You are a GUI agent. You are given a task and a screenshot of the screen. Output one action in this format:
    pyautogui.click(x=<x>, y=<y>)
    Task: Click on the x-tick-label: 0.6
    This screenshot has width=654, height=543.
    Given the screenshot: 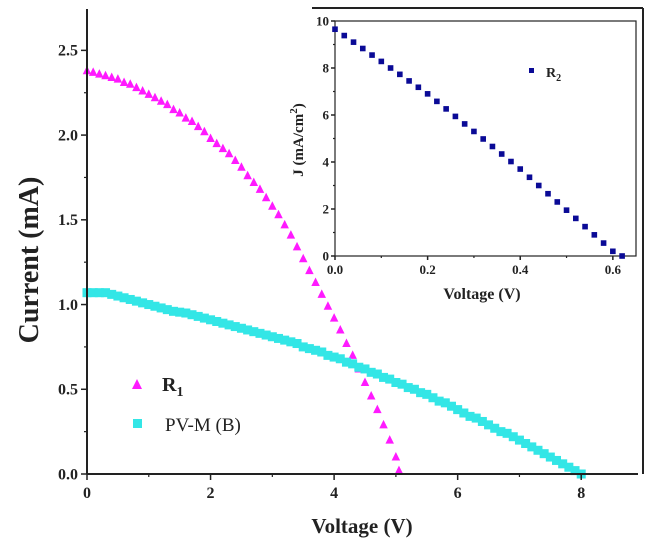 What is the action you would take?
    pyautogui.click(x=613, y=269)
    